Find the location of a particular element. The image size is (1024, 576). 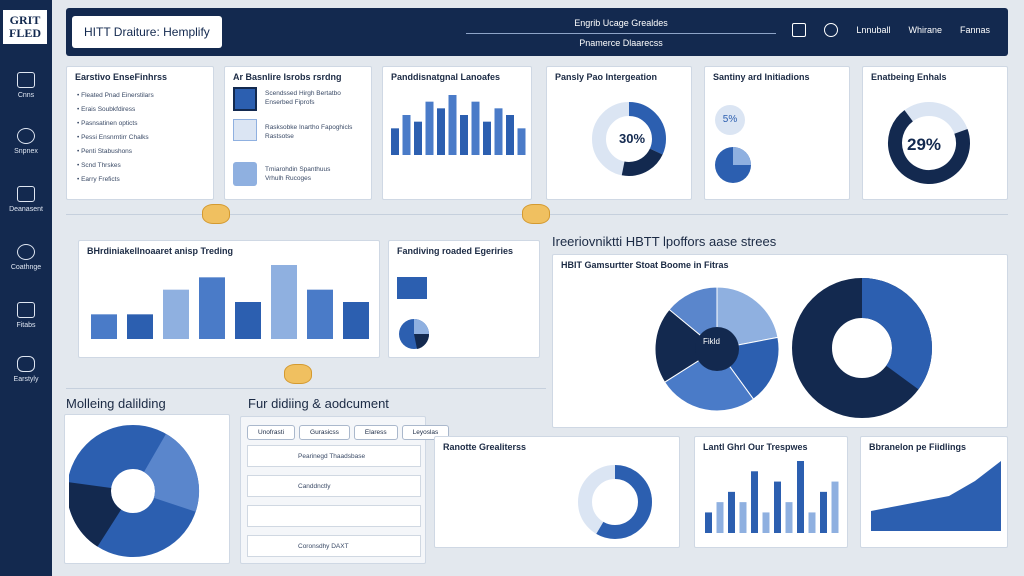

tab-unofrasti: Unofrasti is located at coordinates (271, 432).